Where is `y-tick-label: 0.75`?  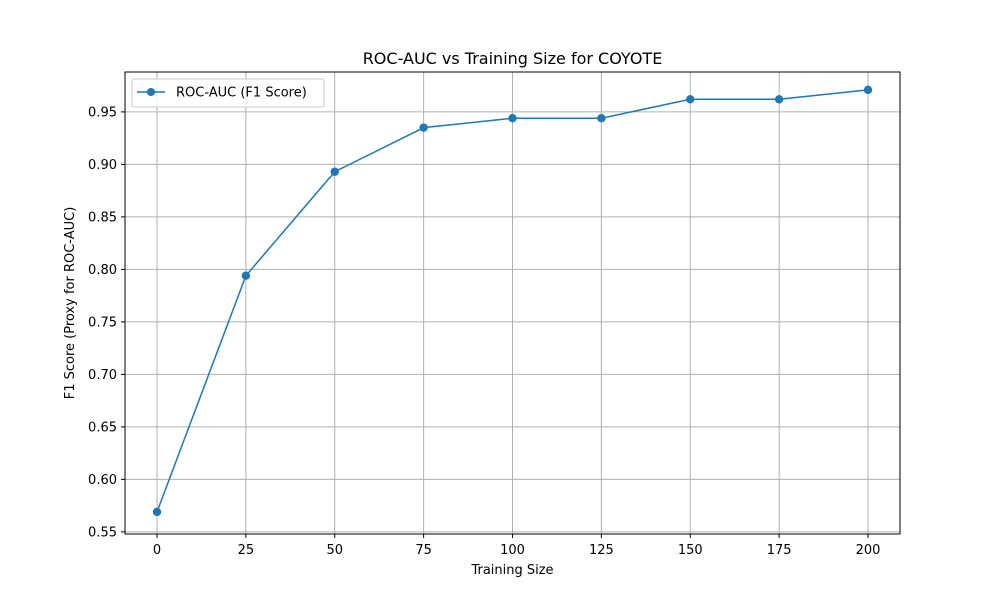 y-tick-label: 0.75 is located at coordinates (102, 322).